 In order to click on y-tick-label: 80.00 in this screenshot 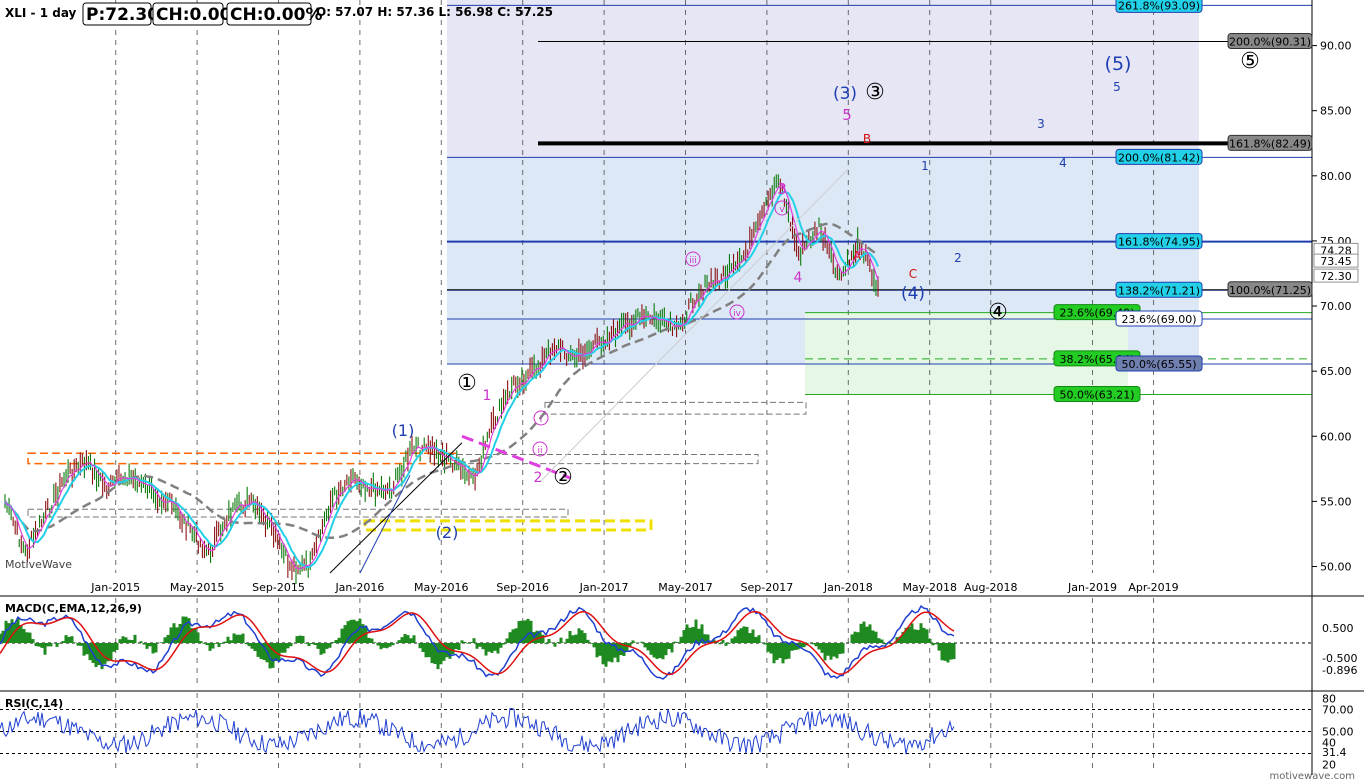, I will do `click(1336, 176)`.